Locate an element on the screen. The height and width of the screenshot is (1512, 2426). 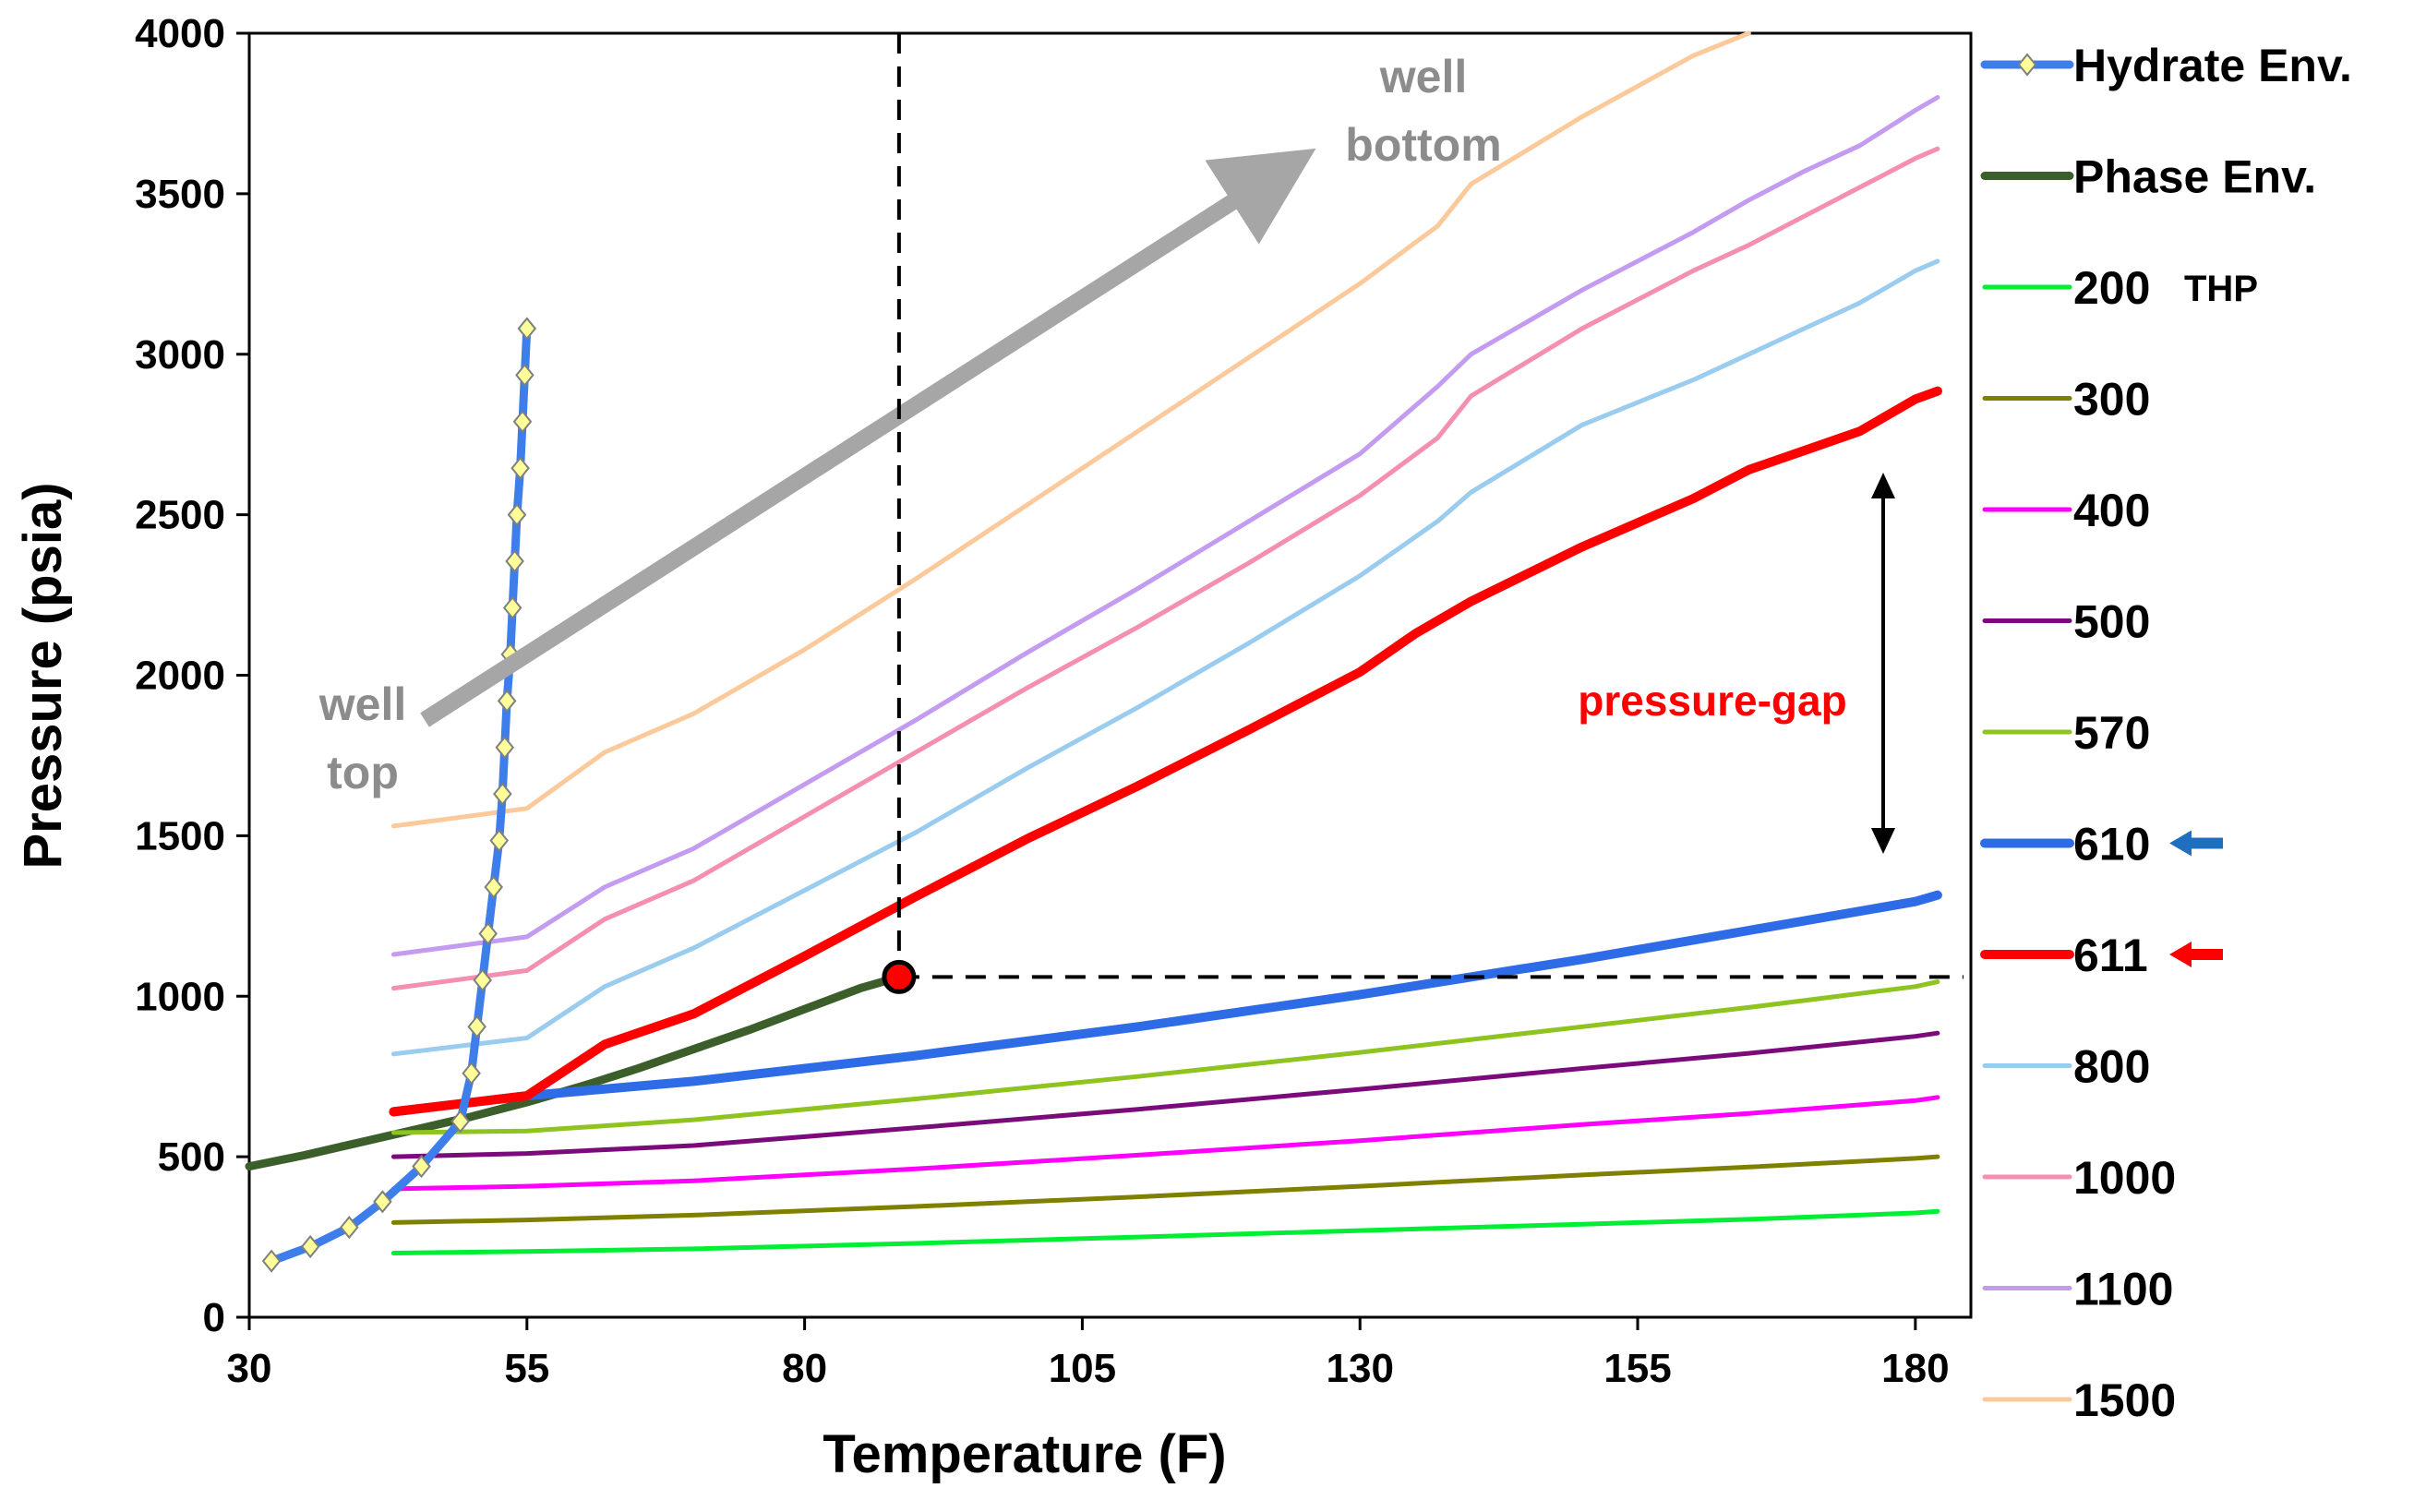
y-tick-label: 2000 is located at coordinates (180, 676).